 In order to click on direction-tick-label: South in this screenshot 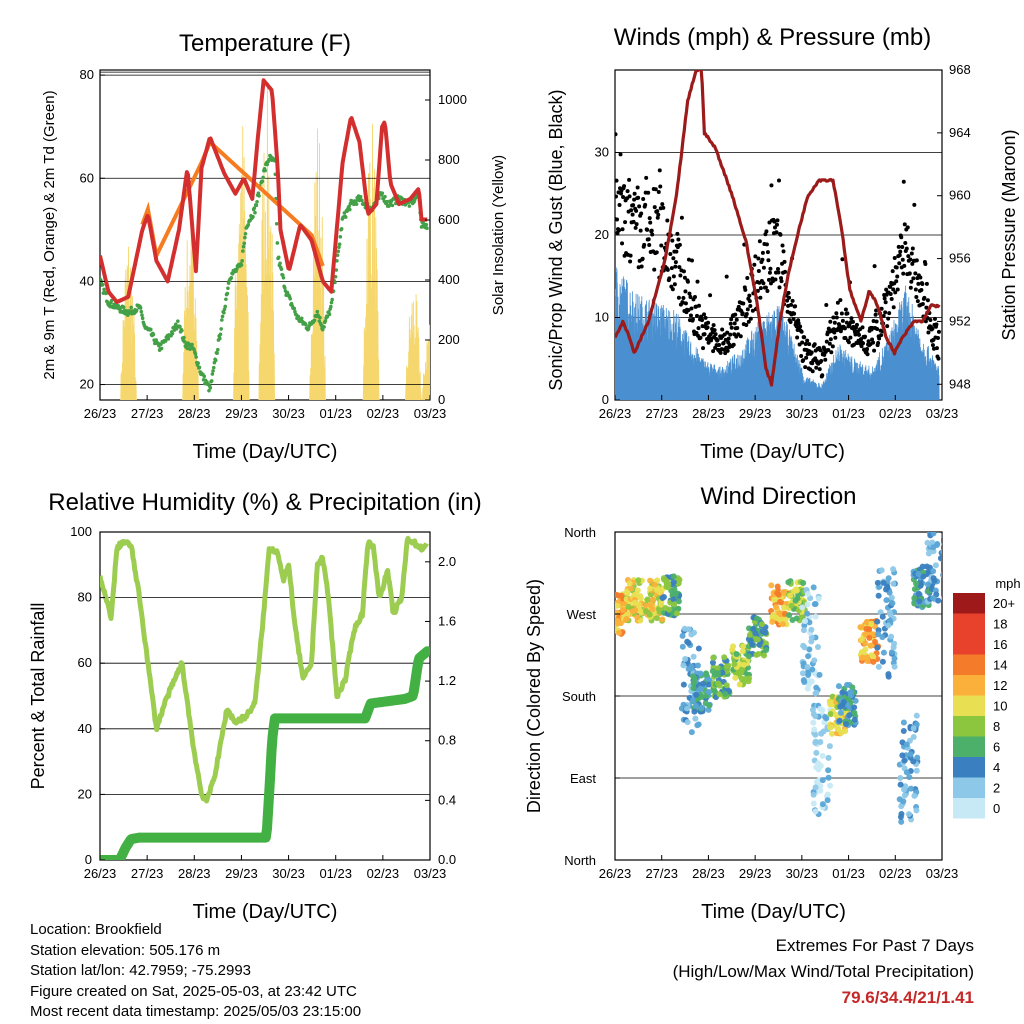, I will do `click(579, 696)`.